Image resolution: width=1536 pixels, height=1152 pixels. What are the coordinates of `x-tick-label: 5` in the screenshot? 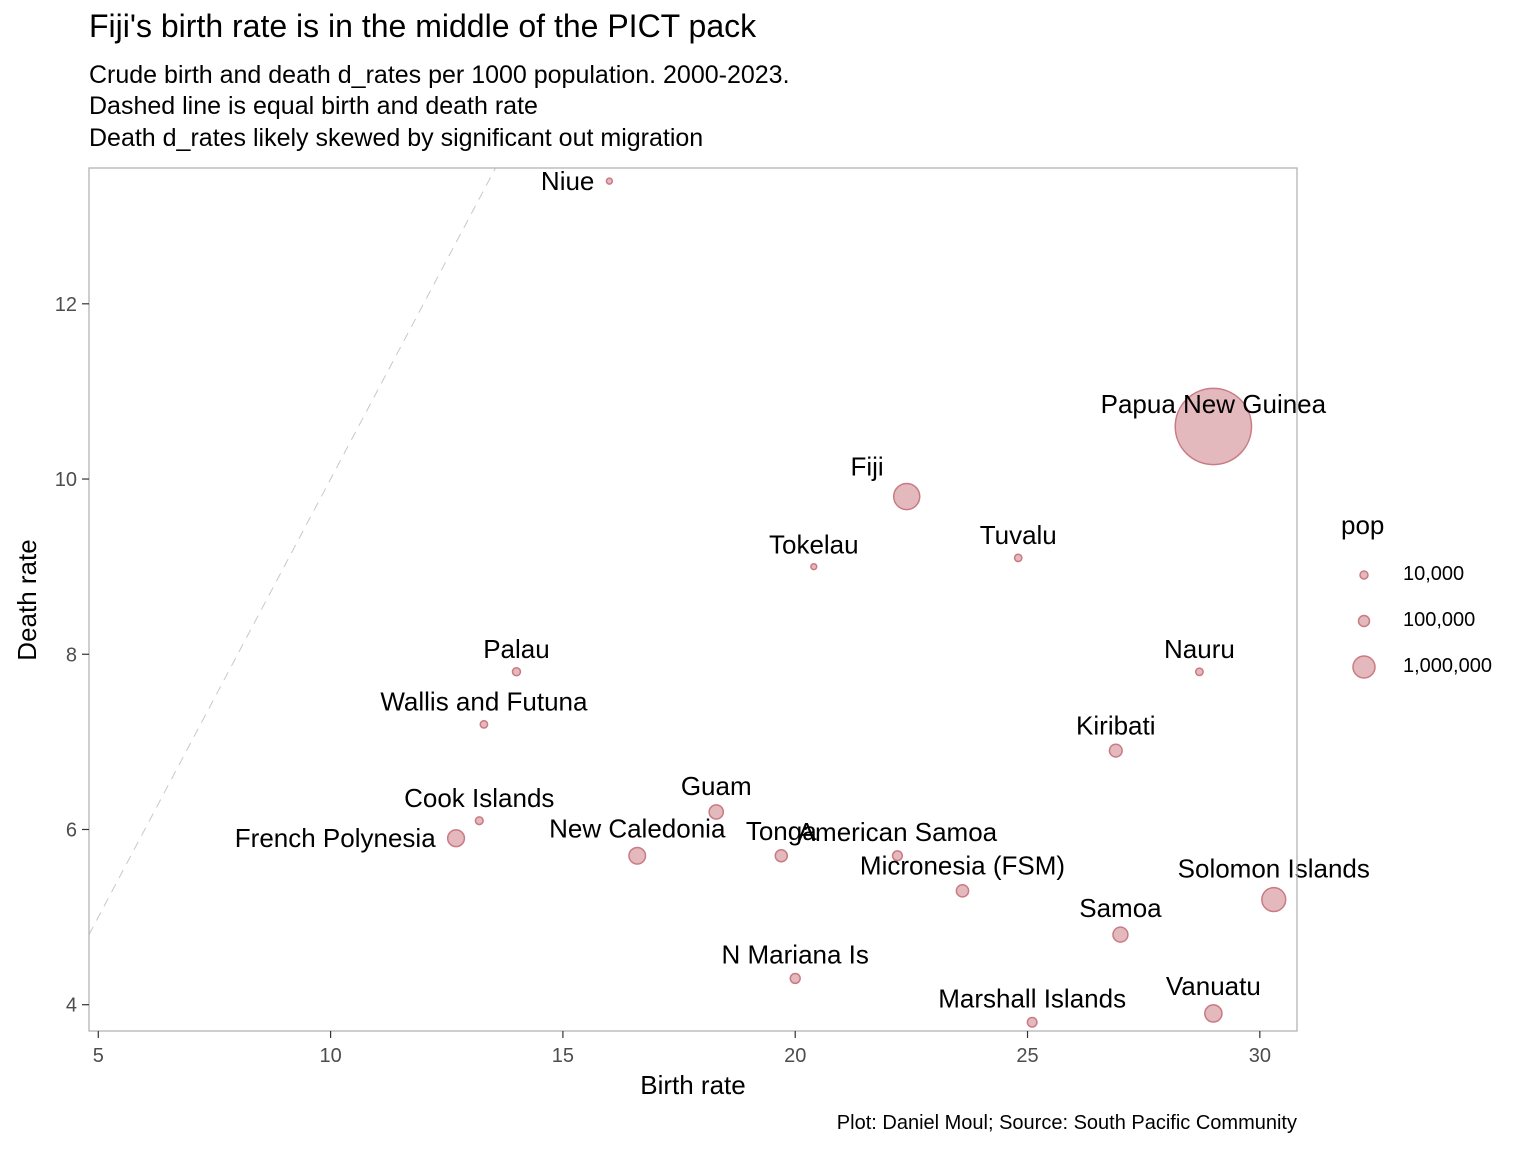 It's located at (98, 1056).